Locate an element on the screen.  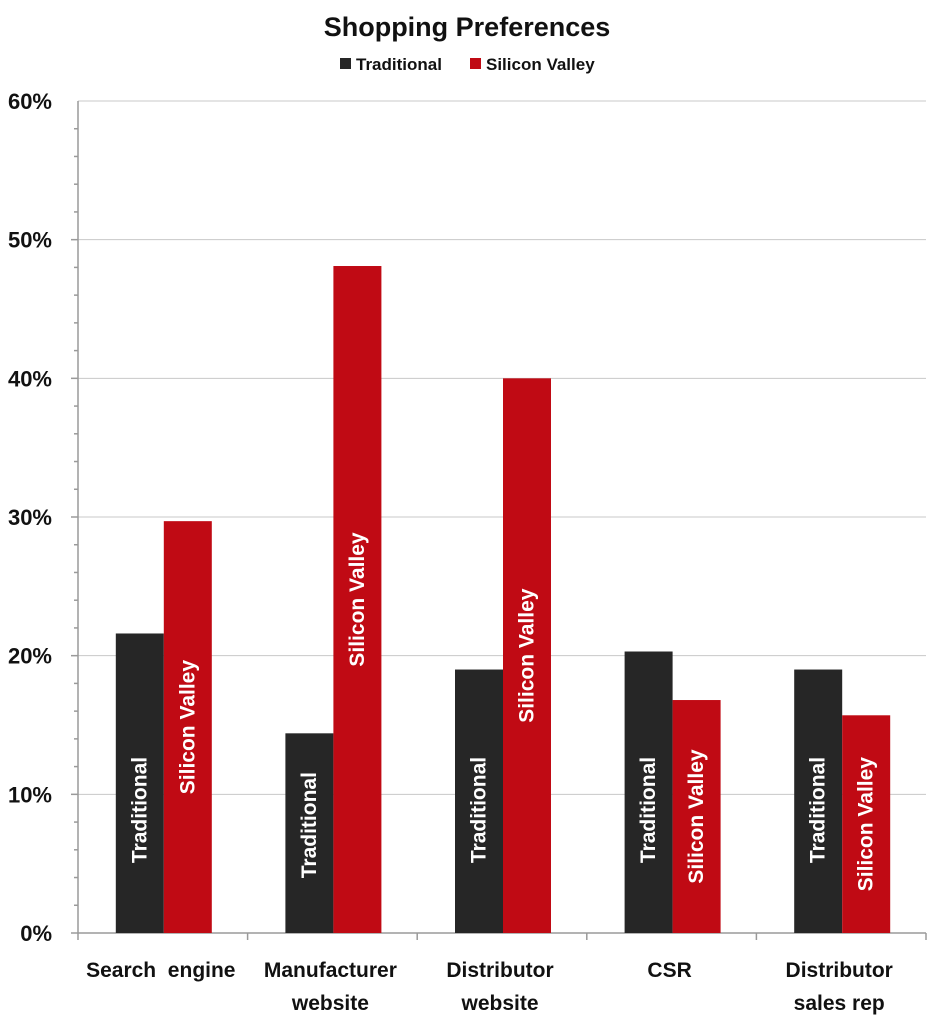
x-tick-label: Search engine is located at coordinates (160, 970).